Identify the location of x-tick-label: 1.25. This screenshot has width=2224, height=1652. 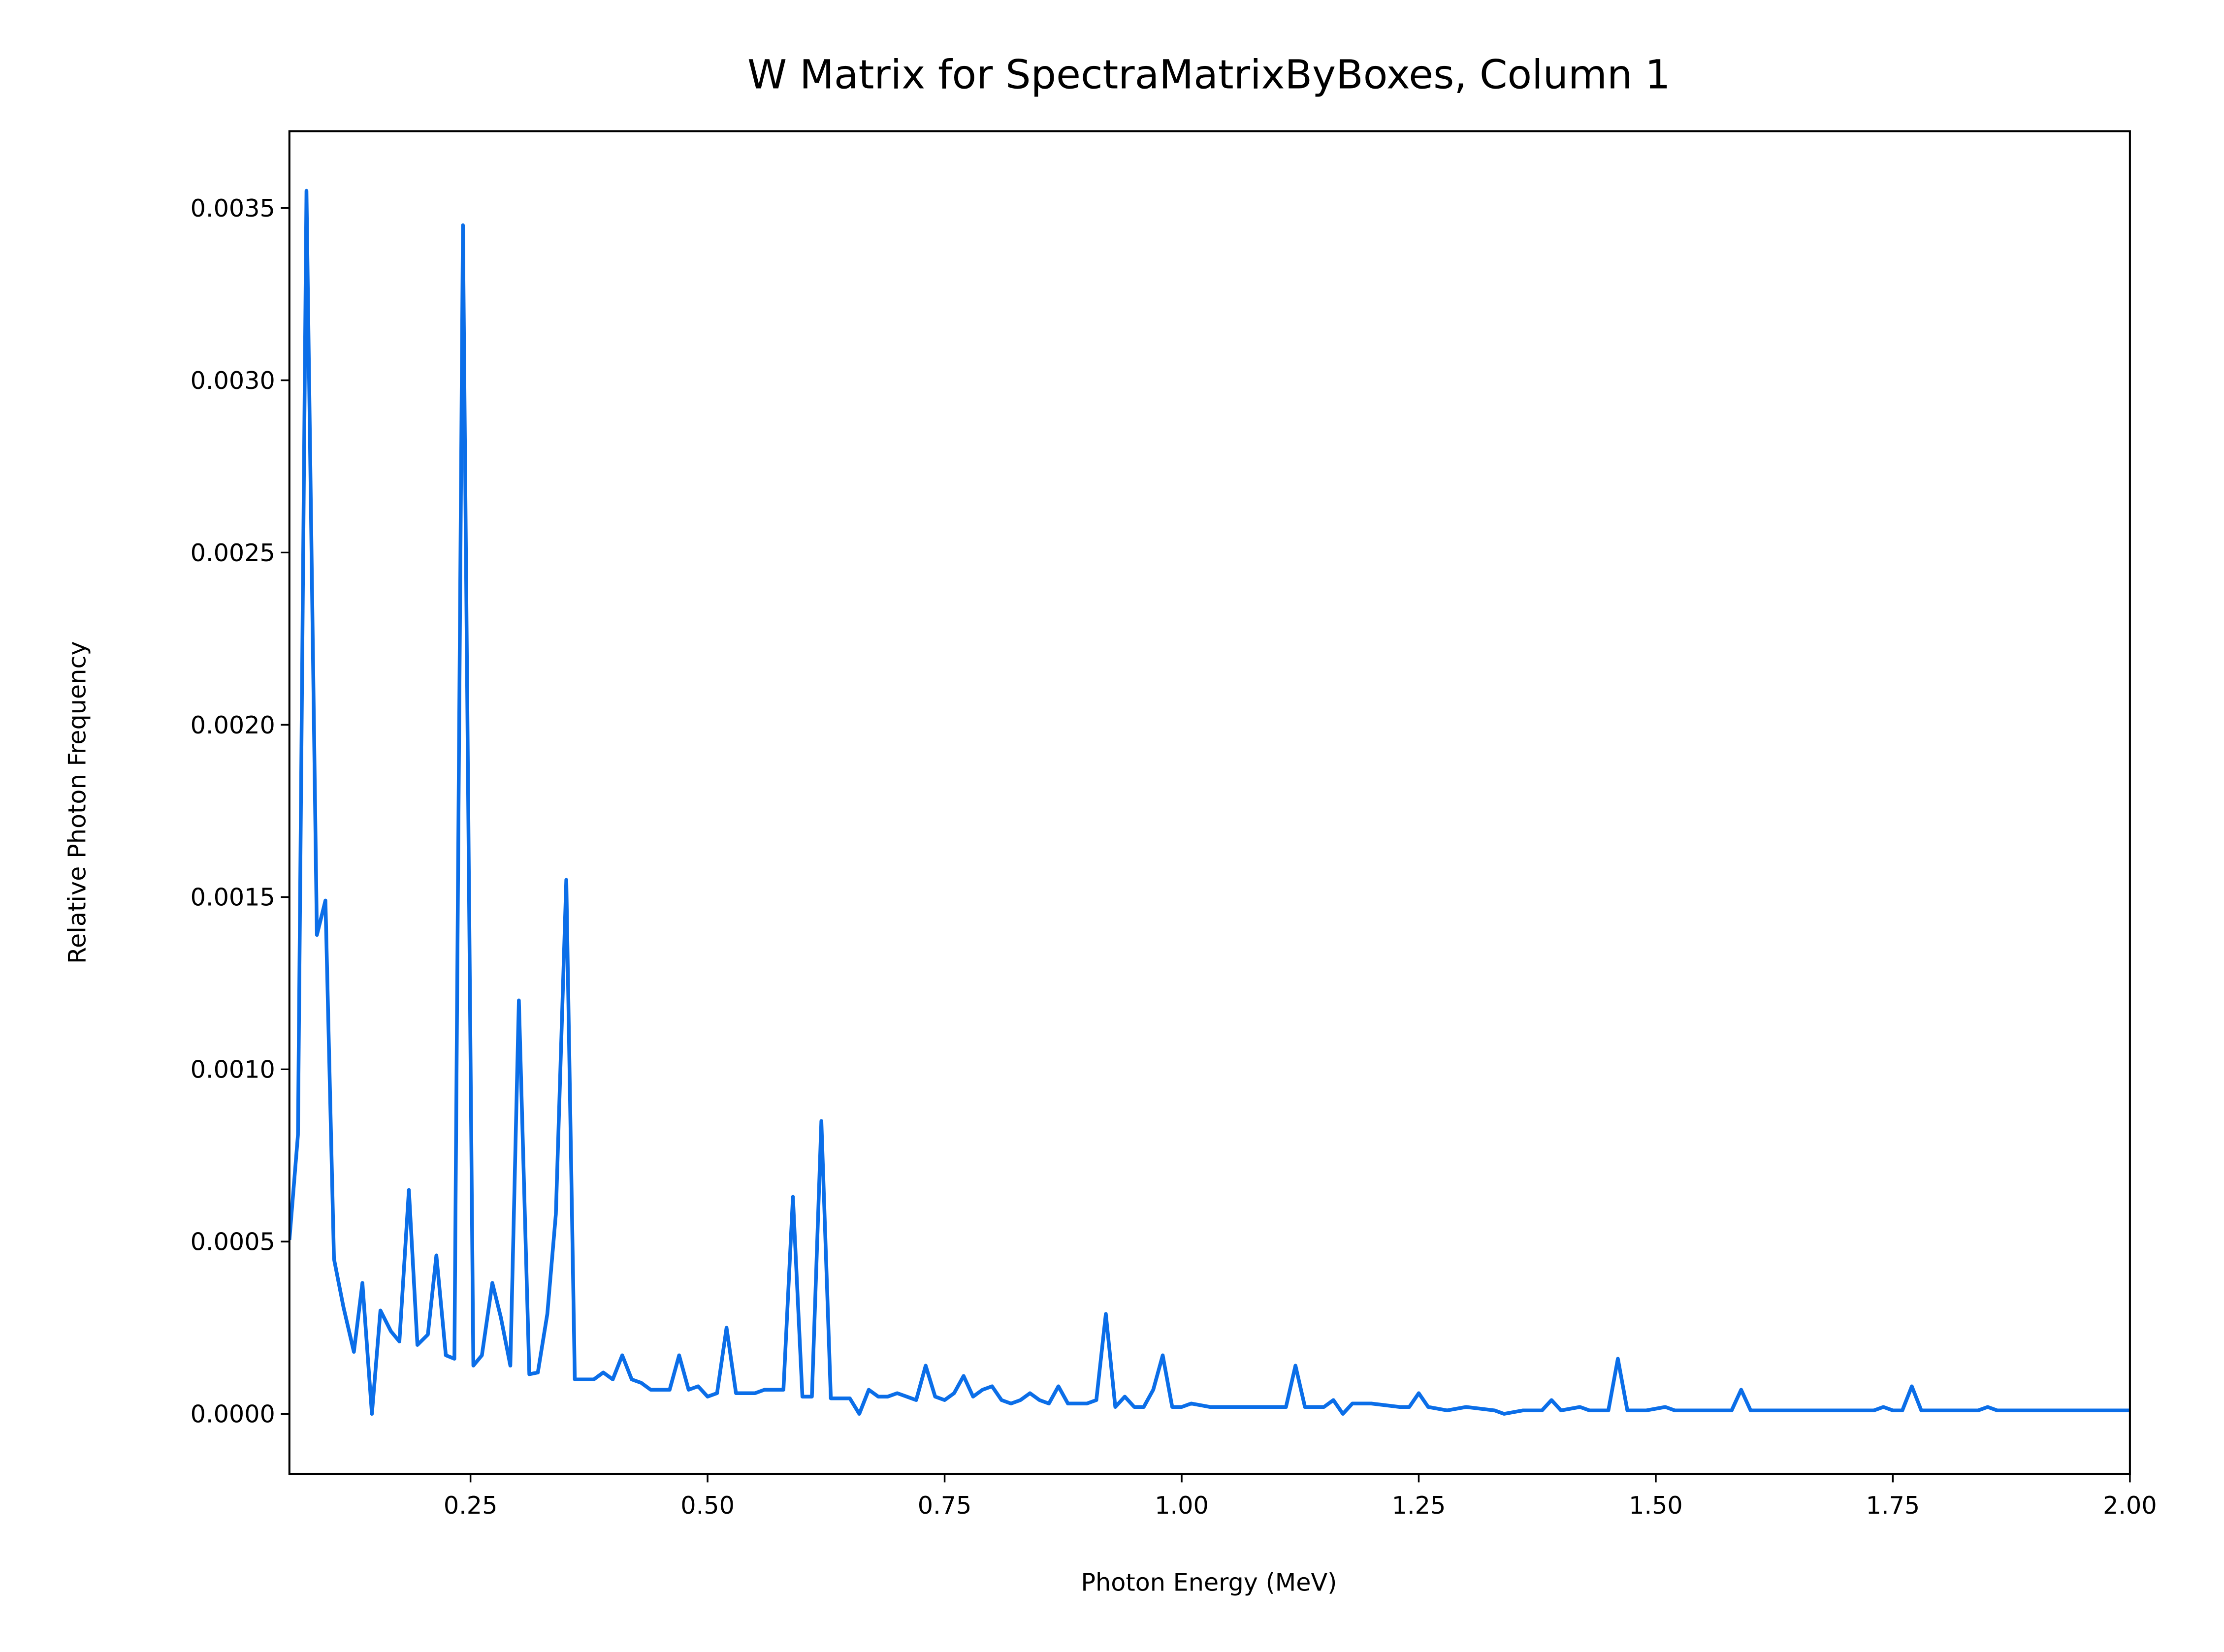
(1419, 1505).